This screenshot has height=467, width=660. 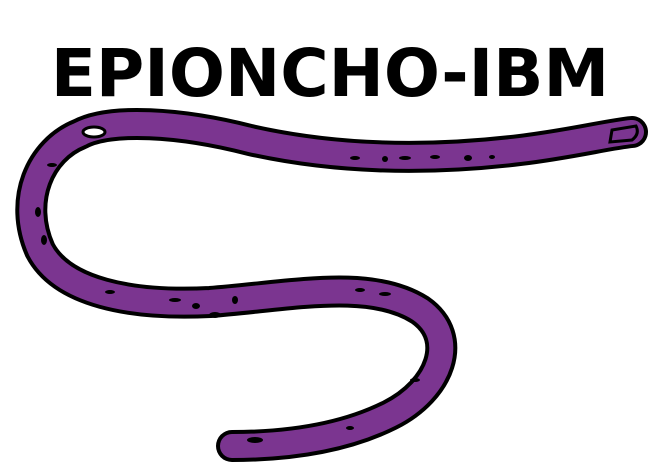 I want to click on logo-title: EPIONCHO-IBM, so click(x=330, y=73).